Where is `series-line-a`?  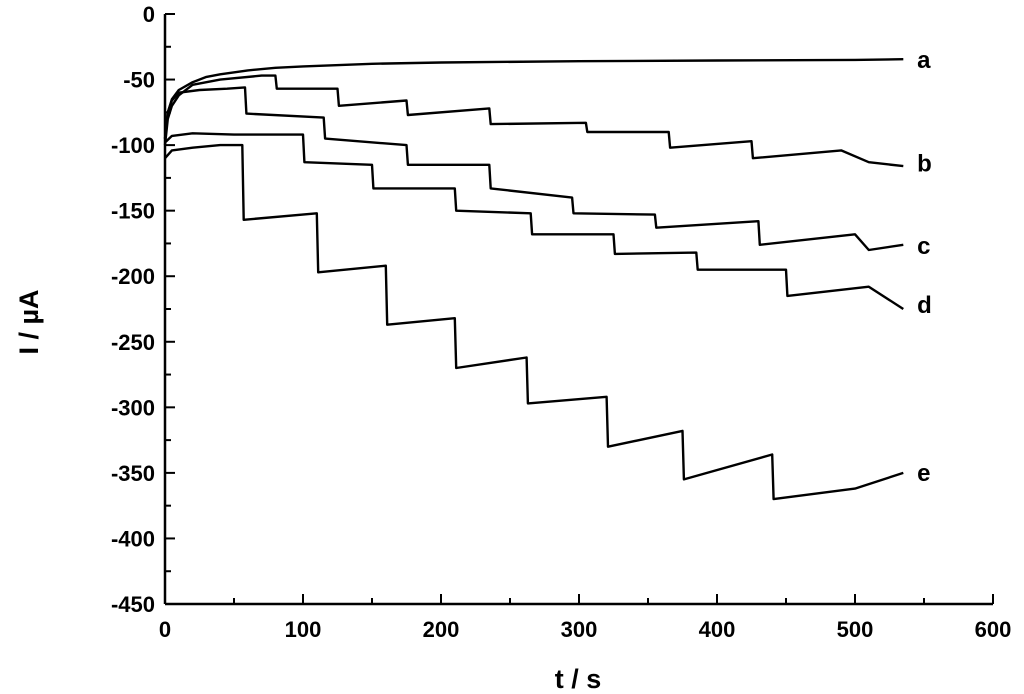
series-line-a is located at coordinates (533, 98).